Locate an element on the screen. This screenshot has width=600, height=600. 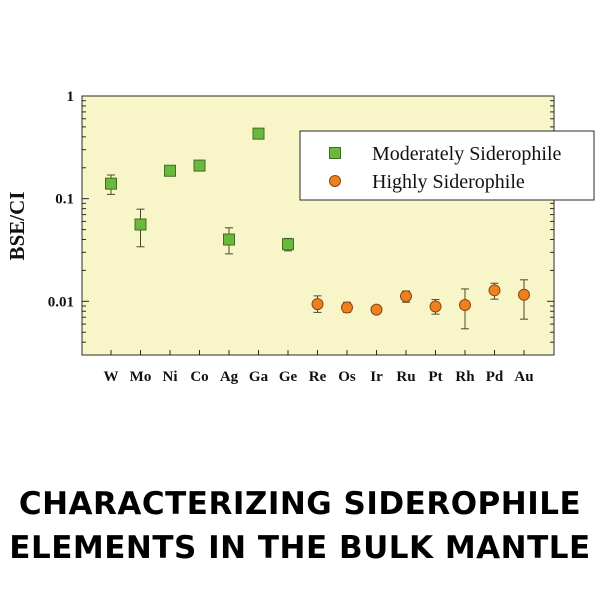
x-tick-label-pt: Pt is located at coordinates (435, 377).